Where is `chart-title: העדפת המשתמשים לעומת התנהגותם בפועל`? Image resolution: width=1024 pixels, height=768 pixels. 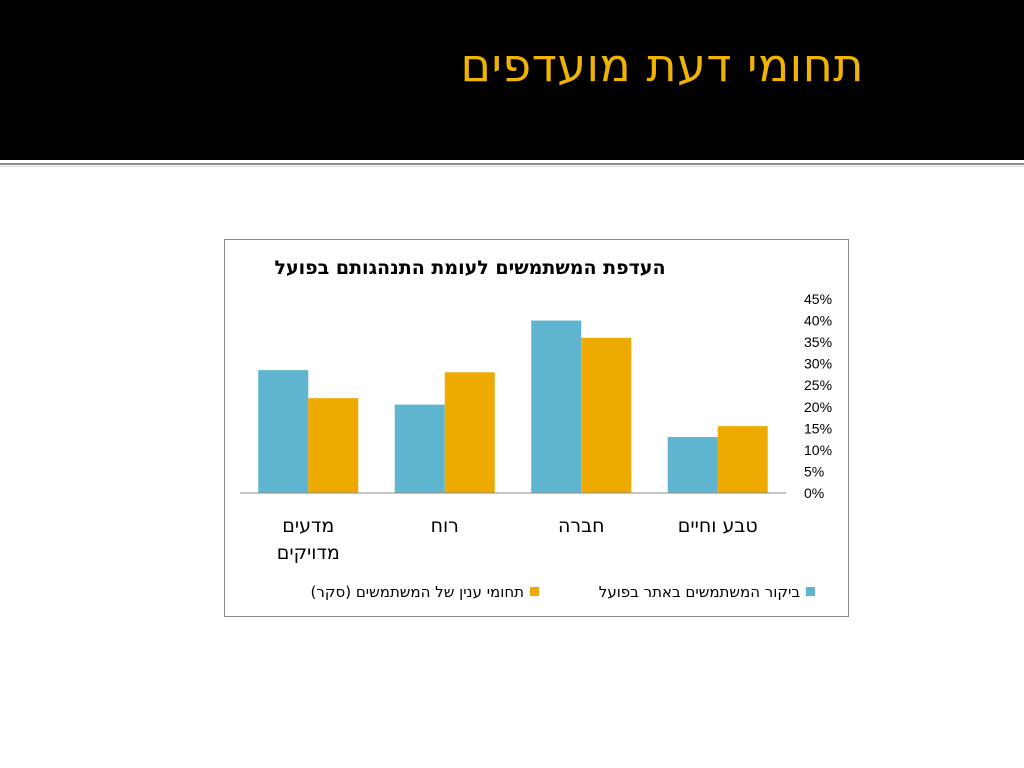 chart-title: העדפת המשתמשים לעומת התנהגותם בפועל is located at coordinates (469, 268).